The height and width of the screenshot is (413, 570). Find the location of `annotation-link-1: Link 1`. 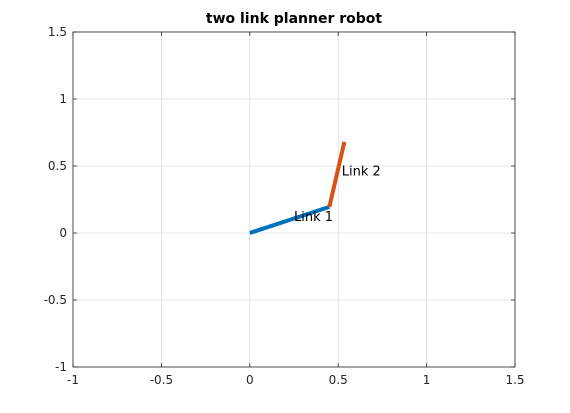

annotation-link-1: Link 1 is located at coordinates (313, 217).